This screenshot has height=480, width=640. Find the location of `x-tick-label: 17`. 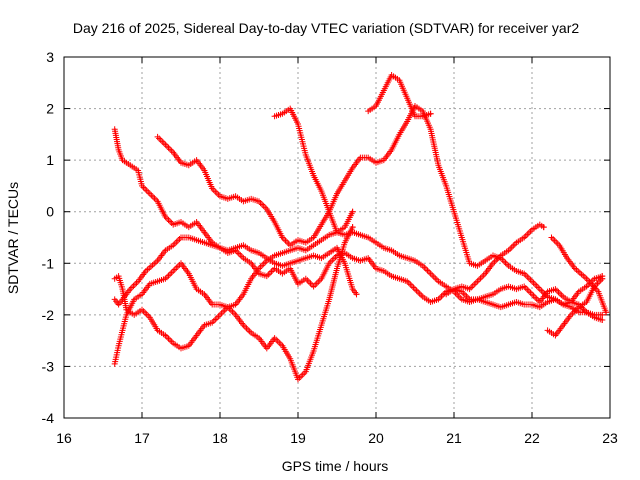

x-tick-label: 17 is located at coordinates (142, 438).